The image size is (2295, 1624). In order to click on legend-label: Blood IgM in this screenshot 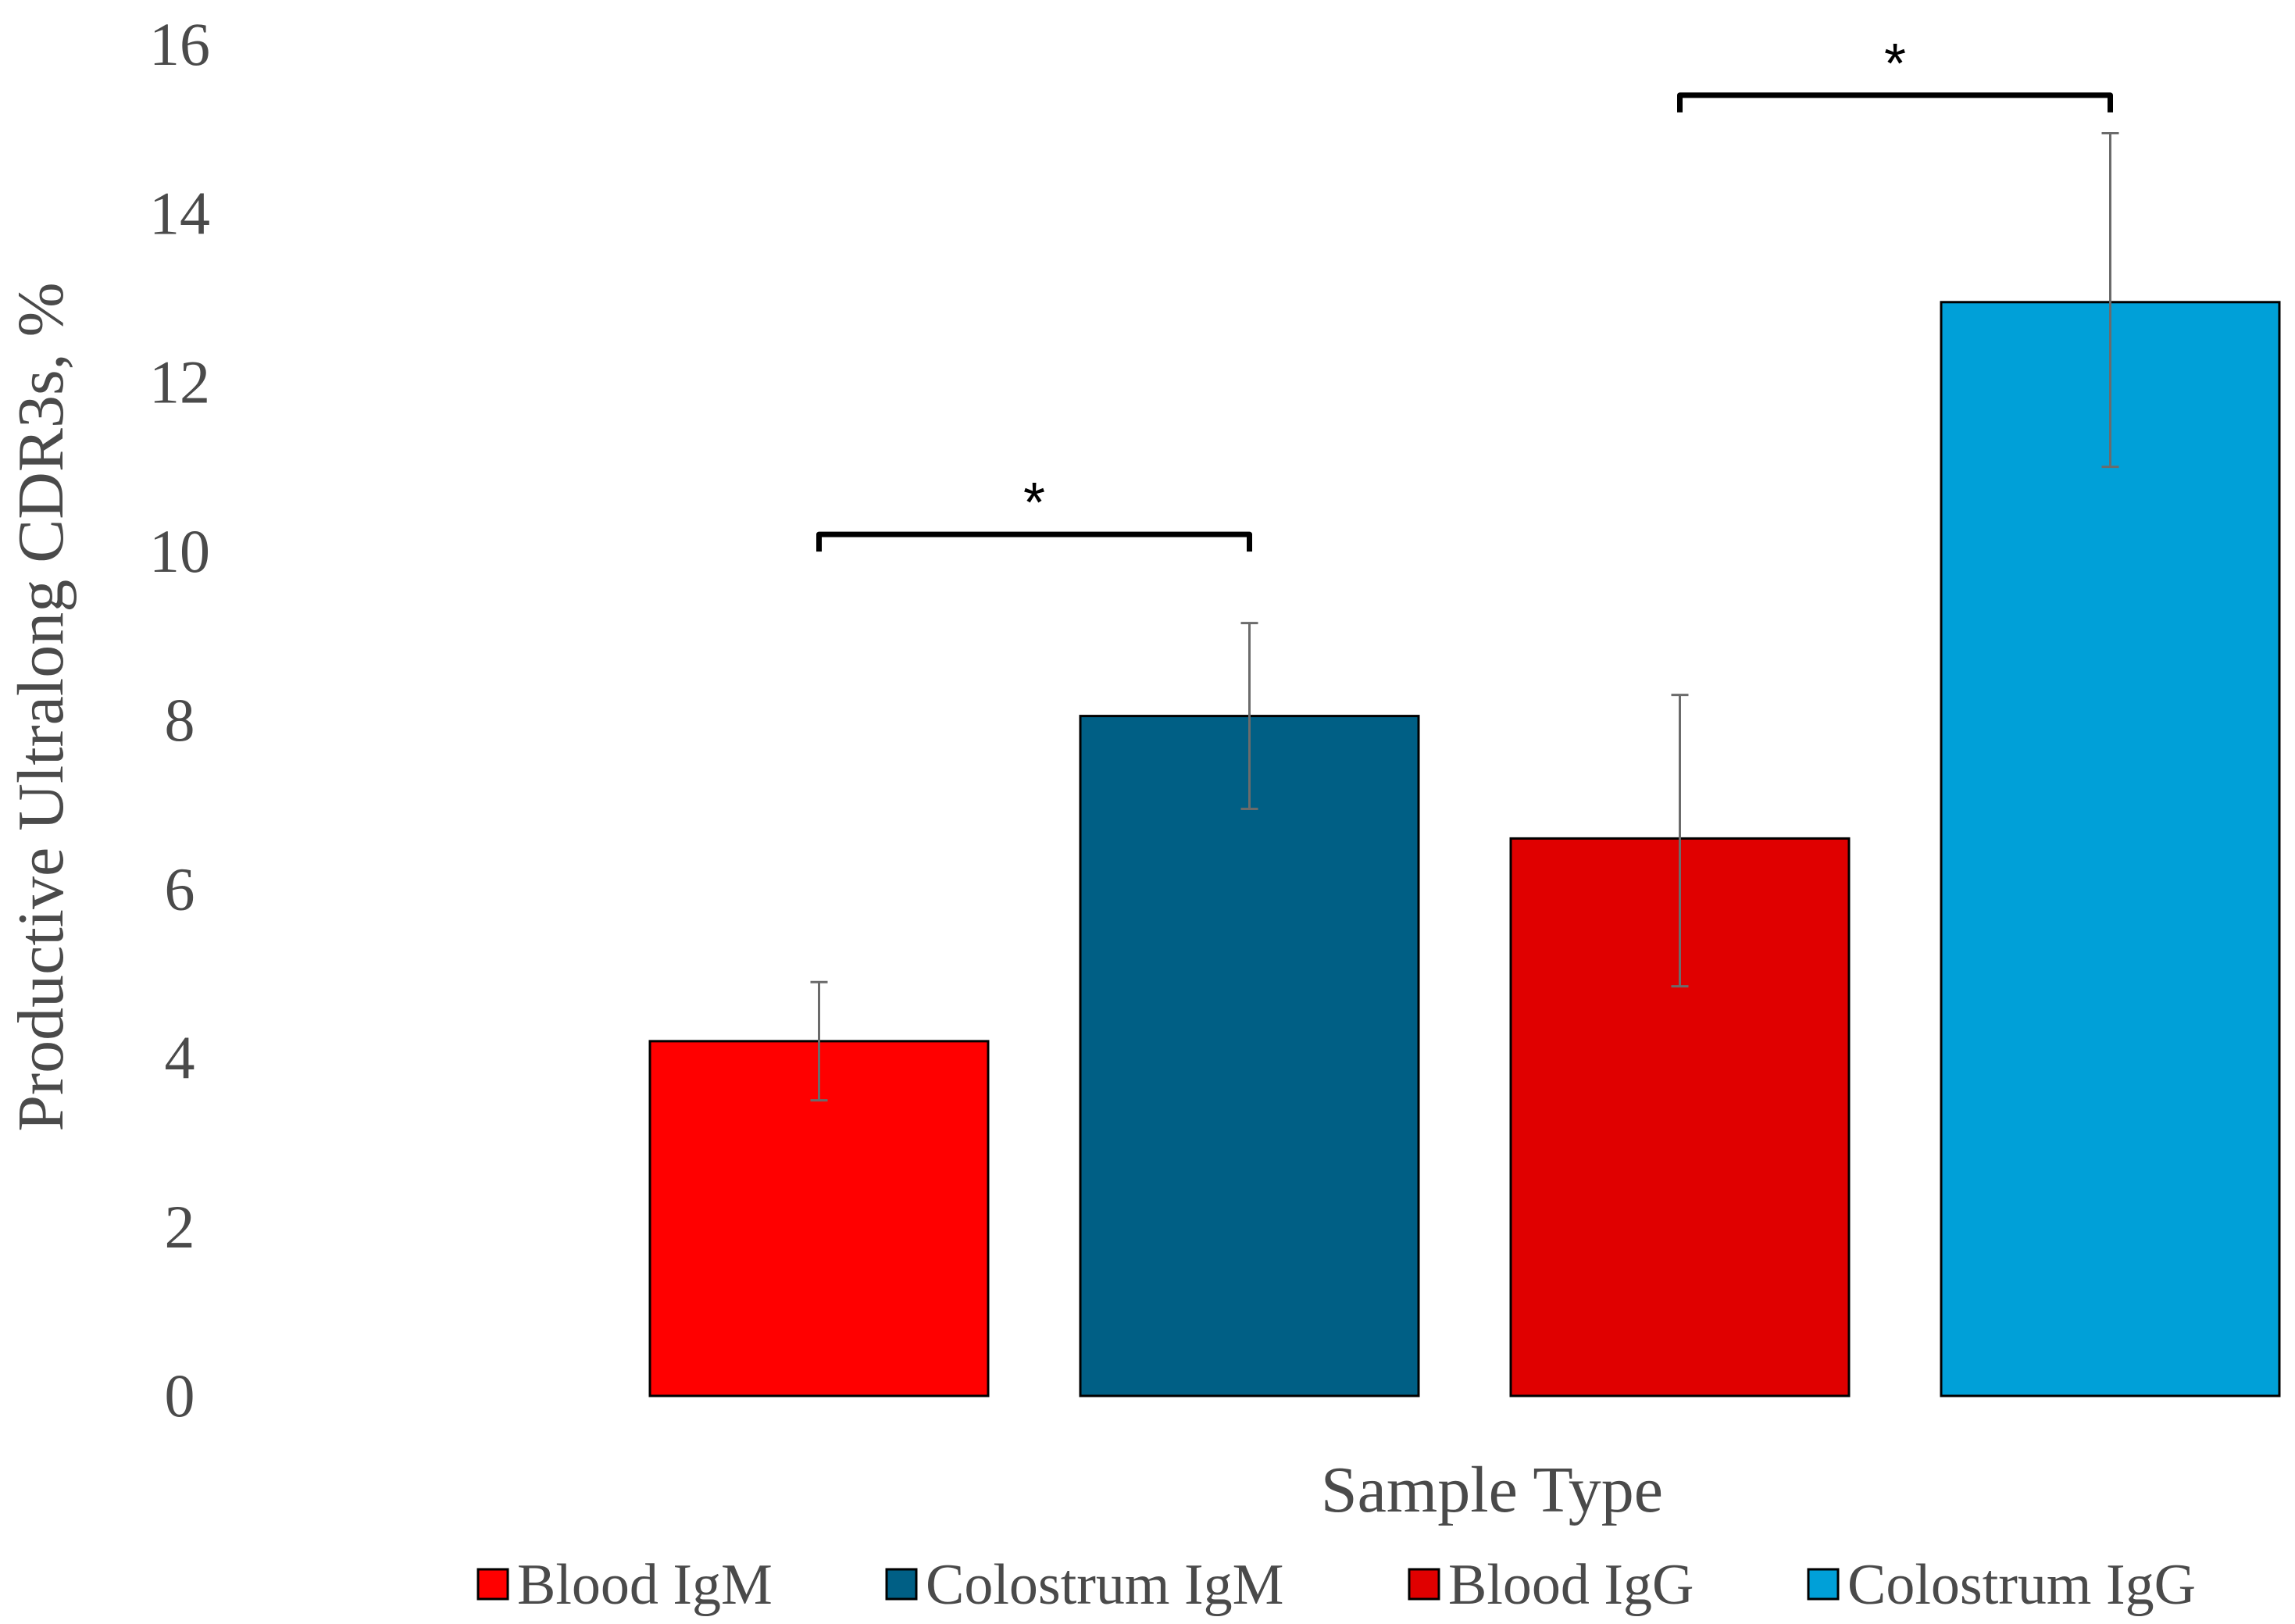, I will do `click(645, 1585)`.